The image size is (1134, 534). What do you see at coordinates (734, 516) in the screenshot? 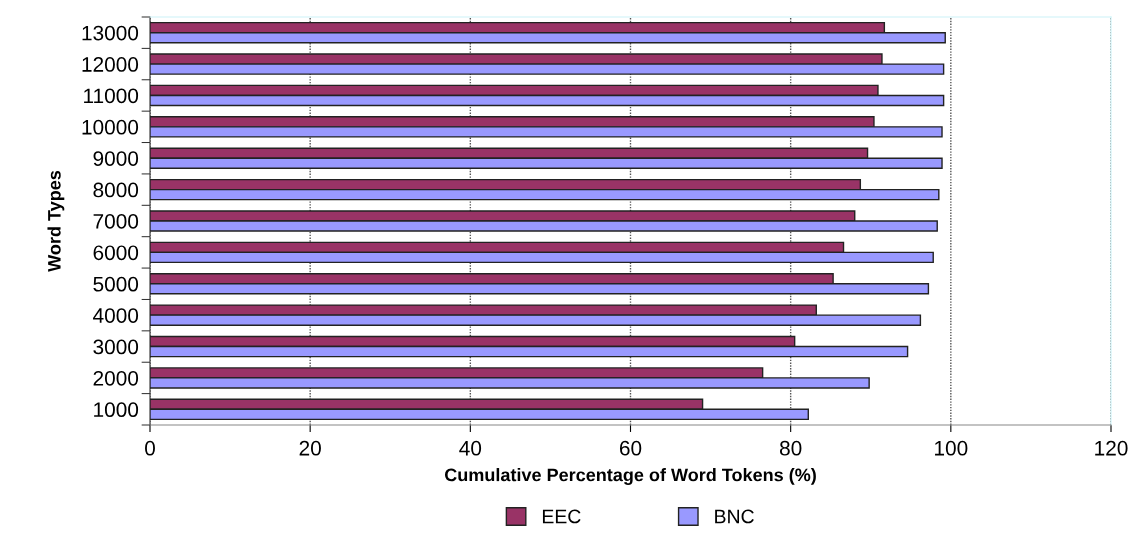
I see `legend-label: BNC` at bounding box center [734, 516].